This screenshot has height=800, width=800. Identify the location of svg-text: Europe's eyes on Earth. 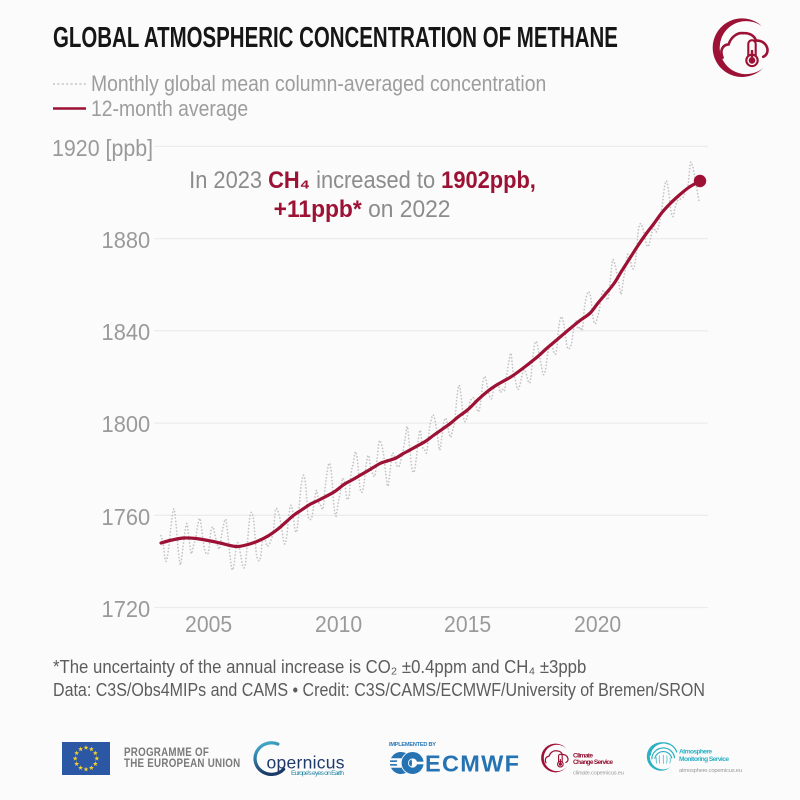
(317, 773).